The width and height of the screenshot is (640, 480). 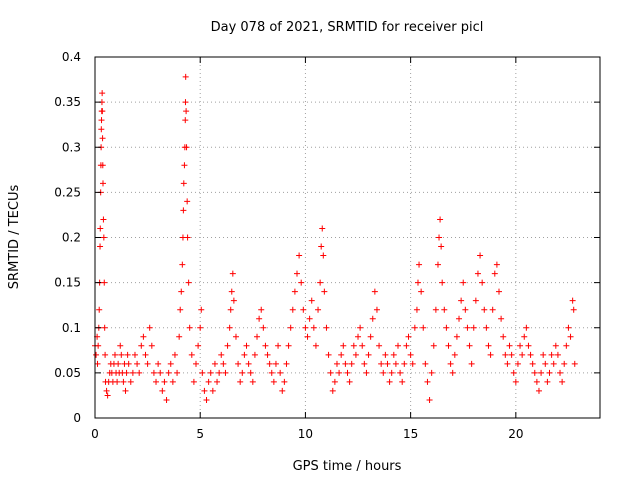 What do you see at coordinates (67, 373) in the screenshot?
I see `y-tick-label: 0.05` at bounding box center [67, 373].